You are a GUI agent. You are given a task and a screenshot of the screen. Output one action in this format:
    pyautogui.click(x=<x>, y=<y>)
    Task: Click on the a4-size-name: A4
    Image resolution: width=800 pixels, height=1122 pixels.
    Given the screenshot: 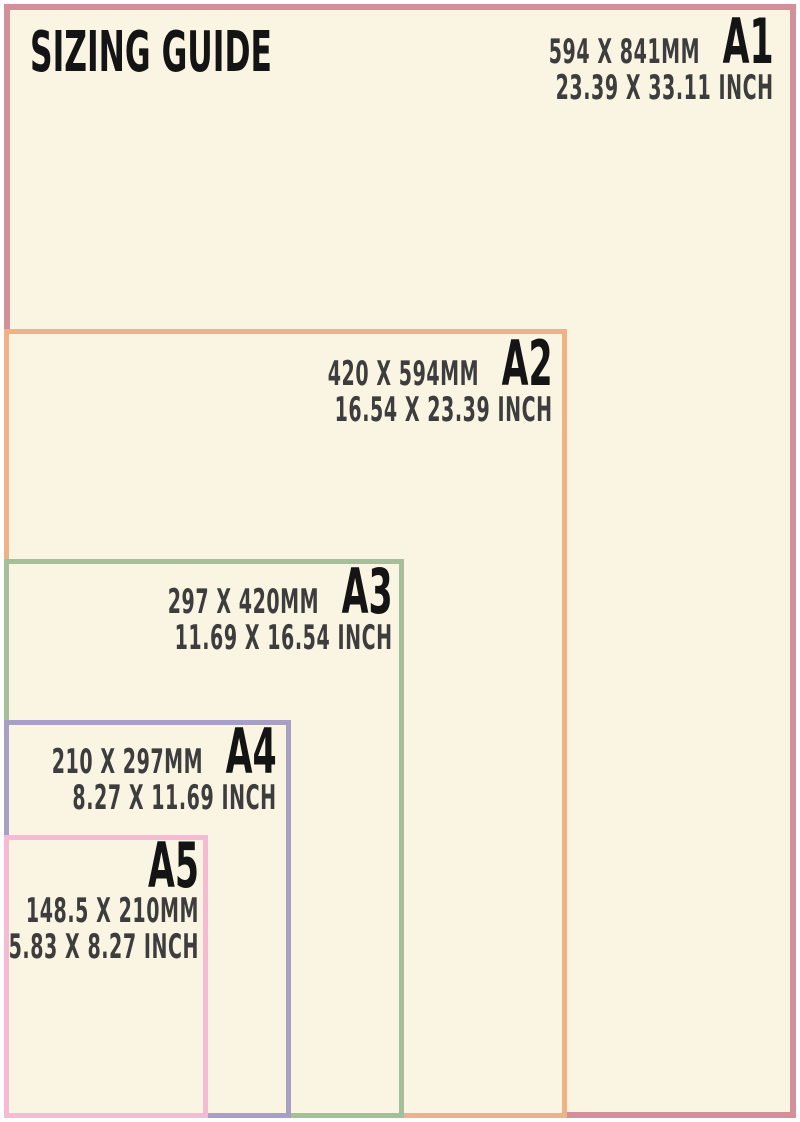 What is the action you would take?
    pyautogui.click(x=251, y=751)
    